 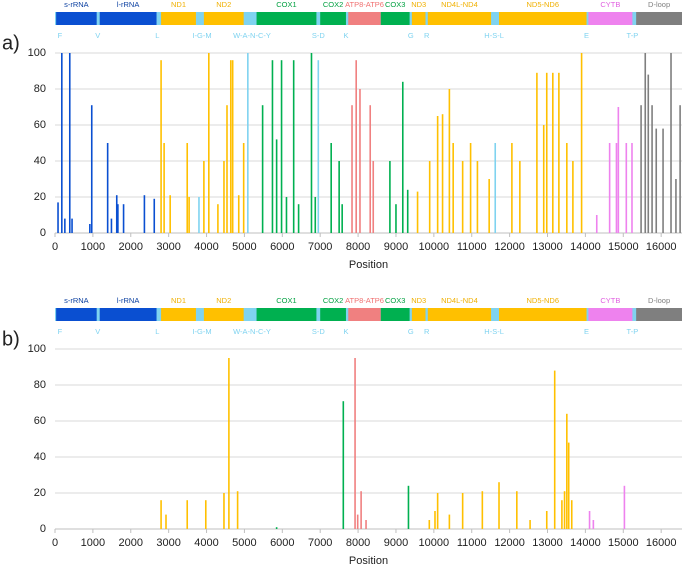 I want to click on x-tick-label: 15000, so click(x=623, y=247).